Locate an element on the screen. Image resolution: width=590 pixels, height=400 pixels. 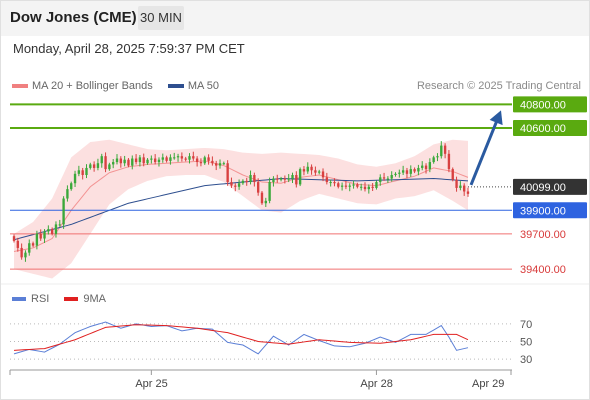
legend-item-bb: MA 20 + Bollinger Bands is located at coordinates (82, 86).